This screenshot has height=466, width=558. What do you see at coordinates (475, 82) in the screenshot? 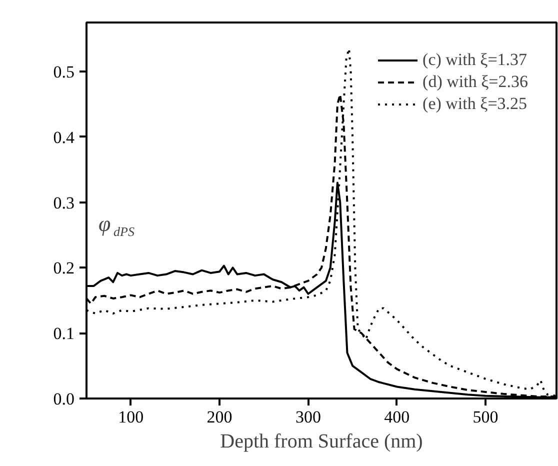
I see `legend-label: (d) with ξ=2.36` at bounding box center [475, 82].